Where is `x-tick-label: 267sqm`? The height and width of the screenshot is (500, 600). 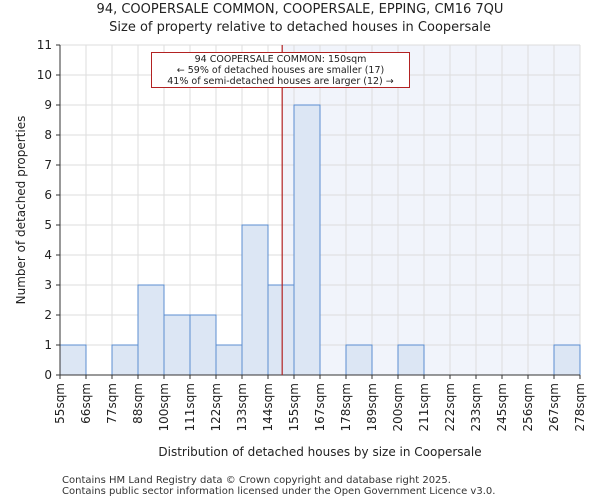
x-tick-label: 267sqm is located at coordinates (554, 407).